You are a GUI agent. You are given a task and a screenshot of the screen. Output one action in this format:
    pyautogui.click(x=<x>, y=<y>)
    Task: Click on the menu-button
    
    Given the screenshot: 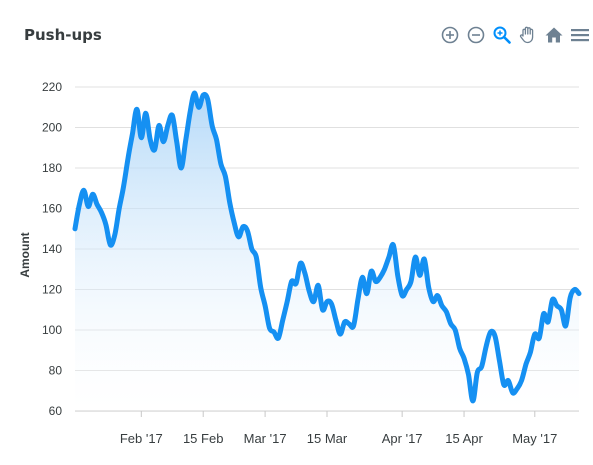 What is the action you would take?
    pyautogui.click(x=580, y=35)
    